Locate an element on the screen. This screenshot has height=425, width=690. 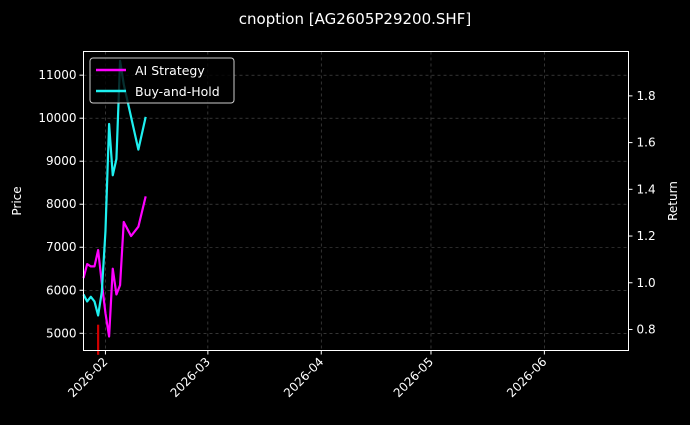
x-tick-label: 2026-05 is located at coordinates (413, 377).